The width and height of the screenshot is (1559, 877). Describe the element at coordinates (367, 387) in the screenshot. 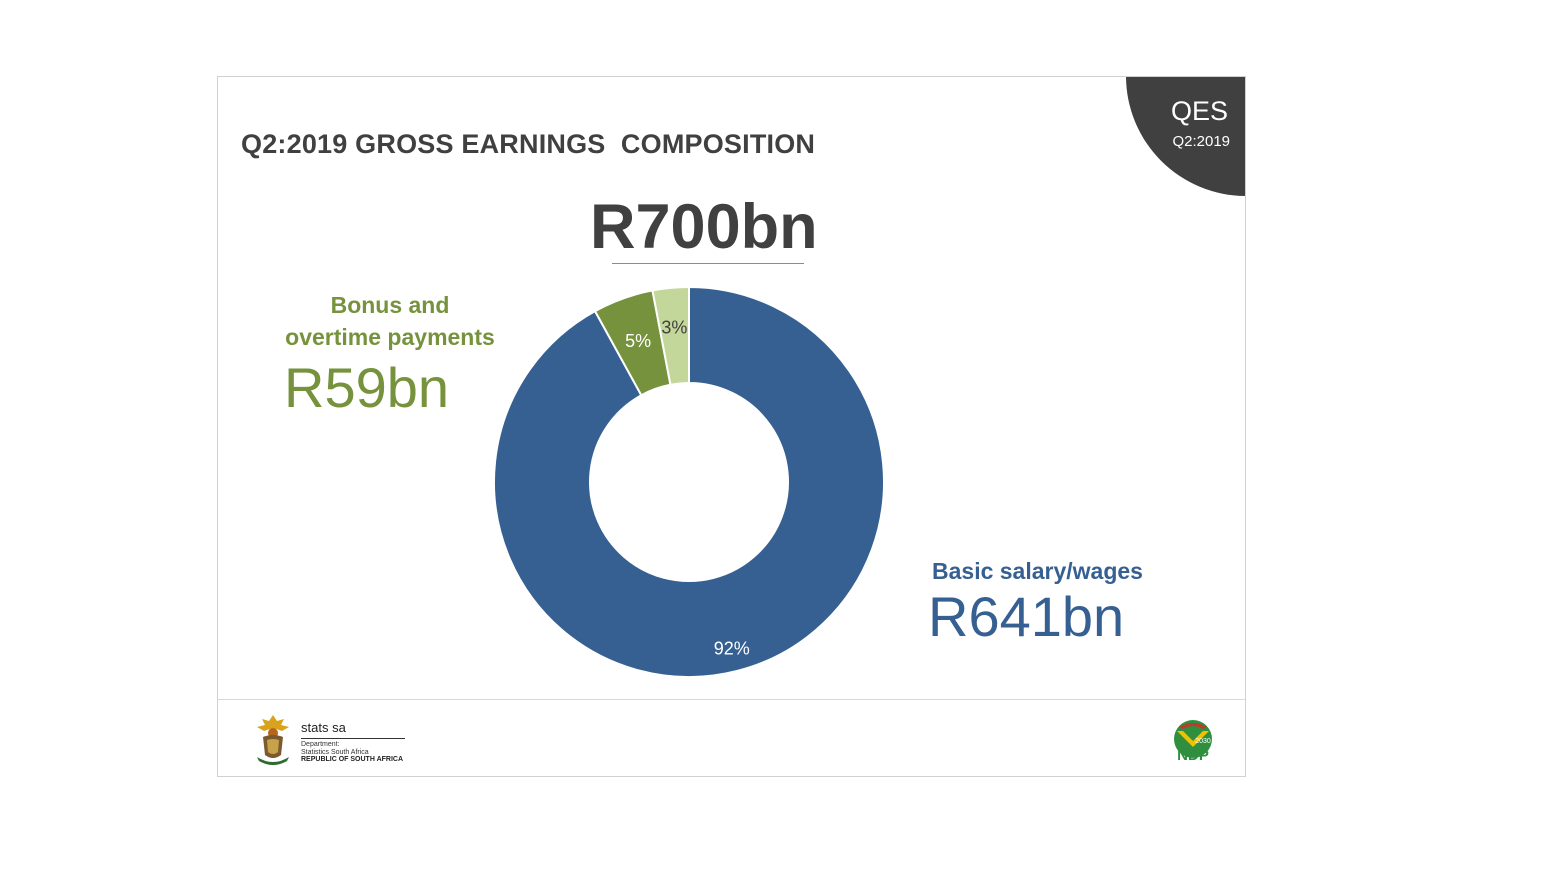

I see `bonus-value: R59bn` at that location.